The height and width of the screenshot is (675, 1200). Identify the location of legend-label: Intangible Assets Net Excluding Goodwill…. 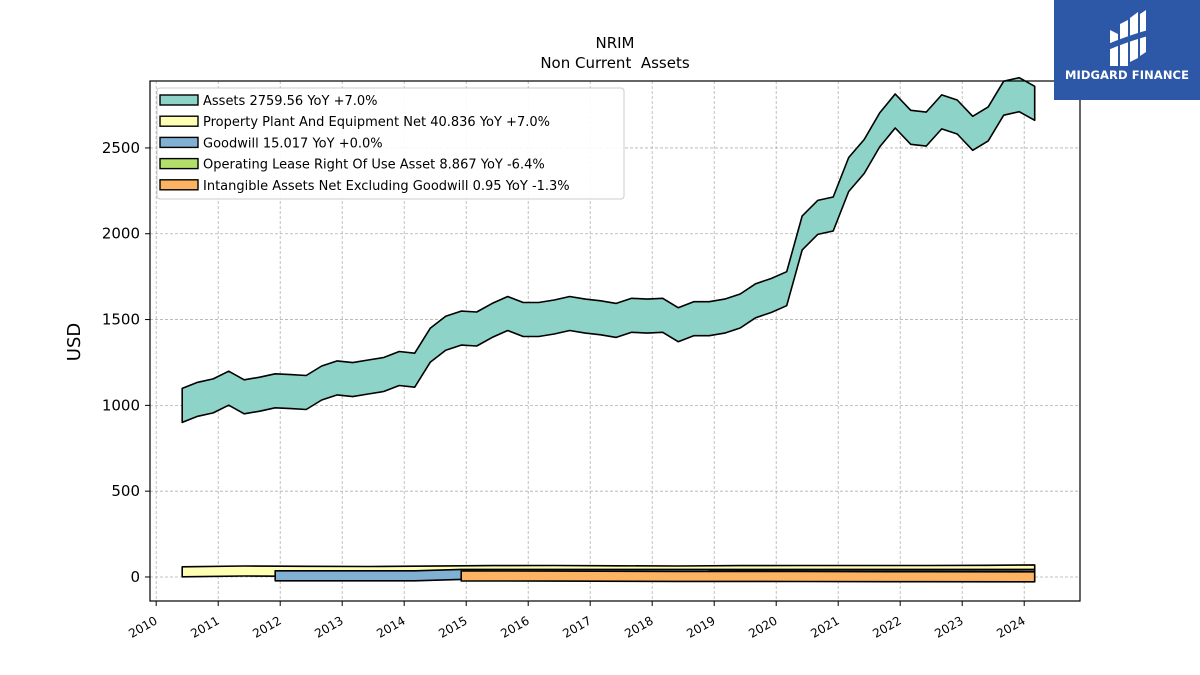
(386, 186).